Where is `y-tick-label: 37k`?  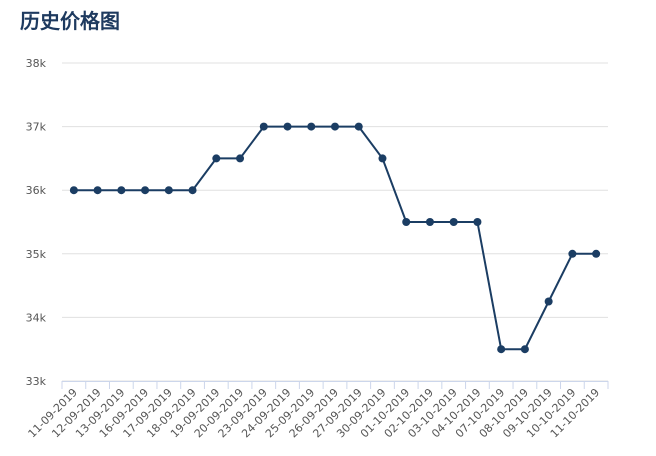
y-tick-label: 37k is located at coordinates (36, 127).